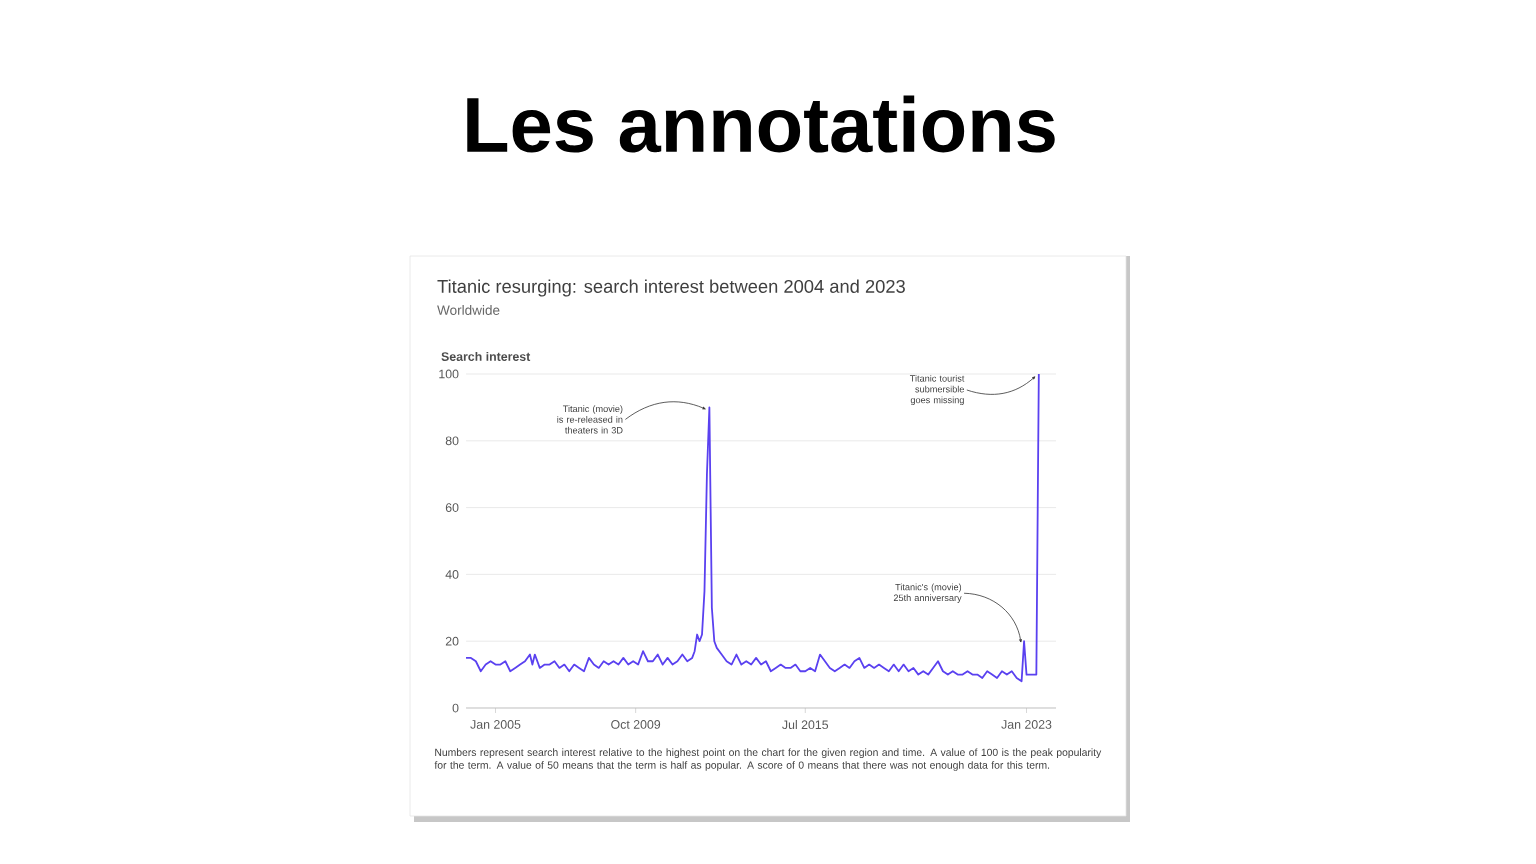  Describe the element at coordinates (761, 124) in the screenshot. I see `text: Les annotations` at that location.